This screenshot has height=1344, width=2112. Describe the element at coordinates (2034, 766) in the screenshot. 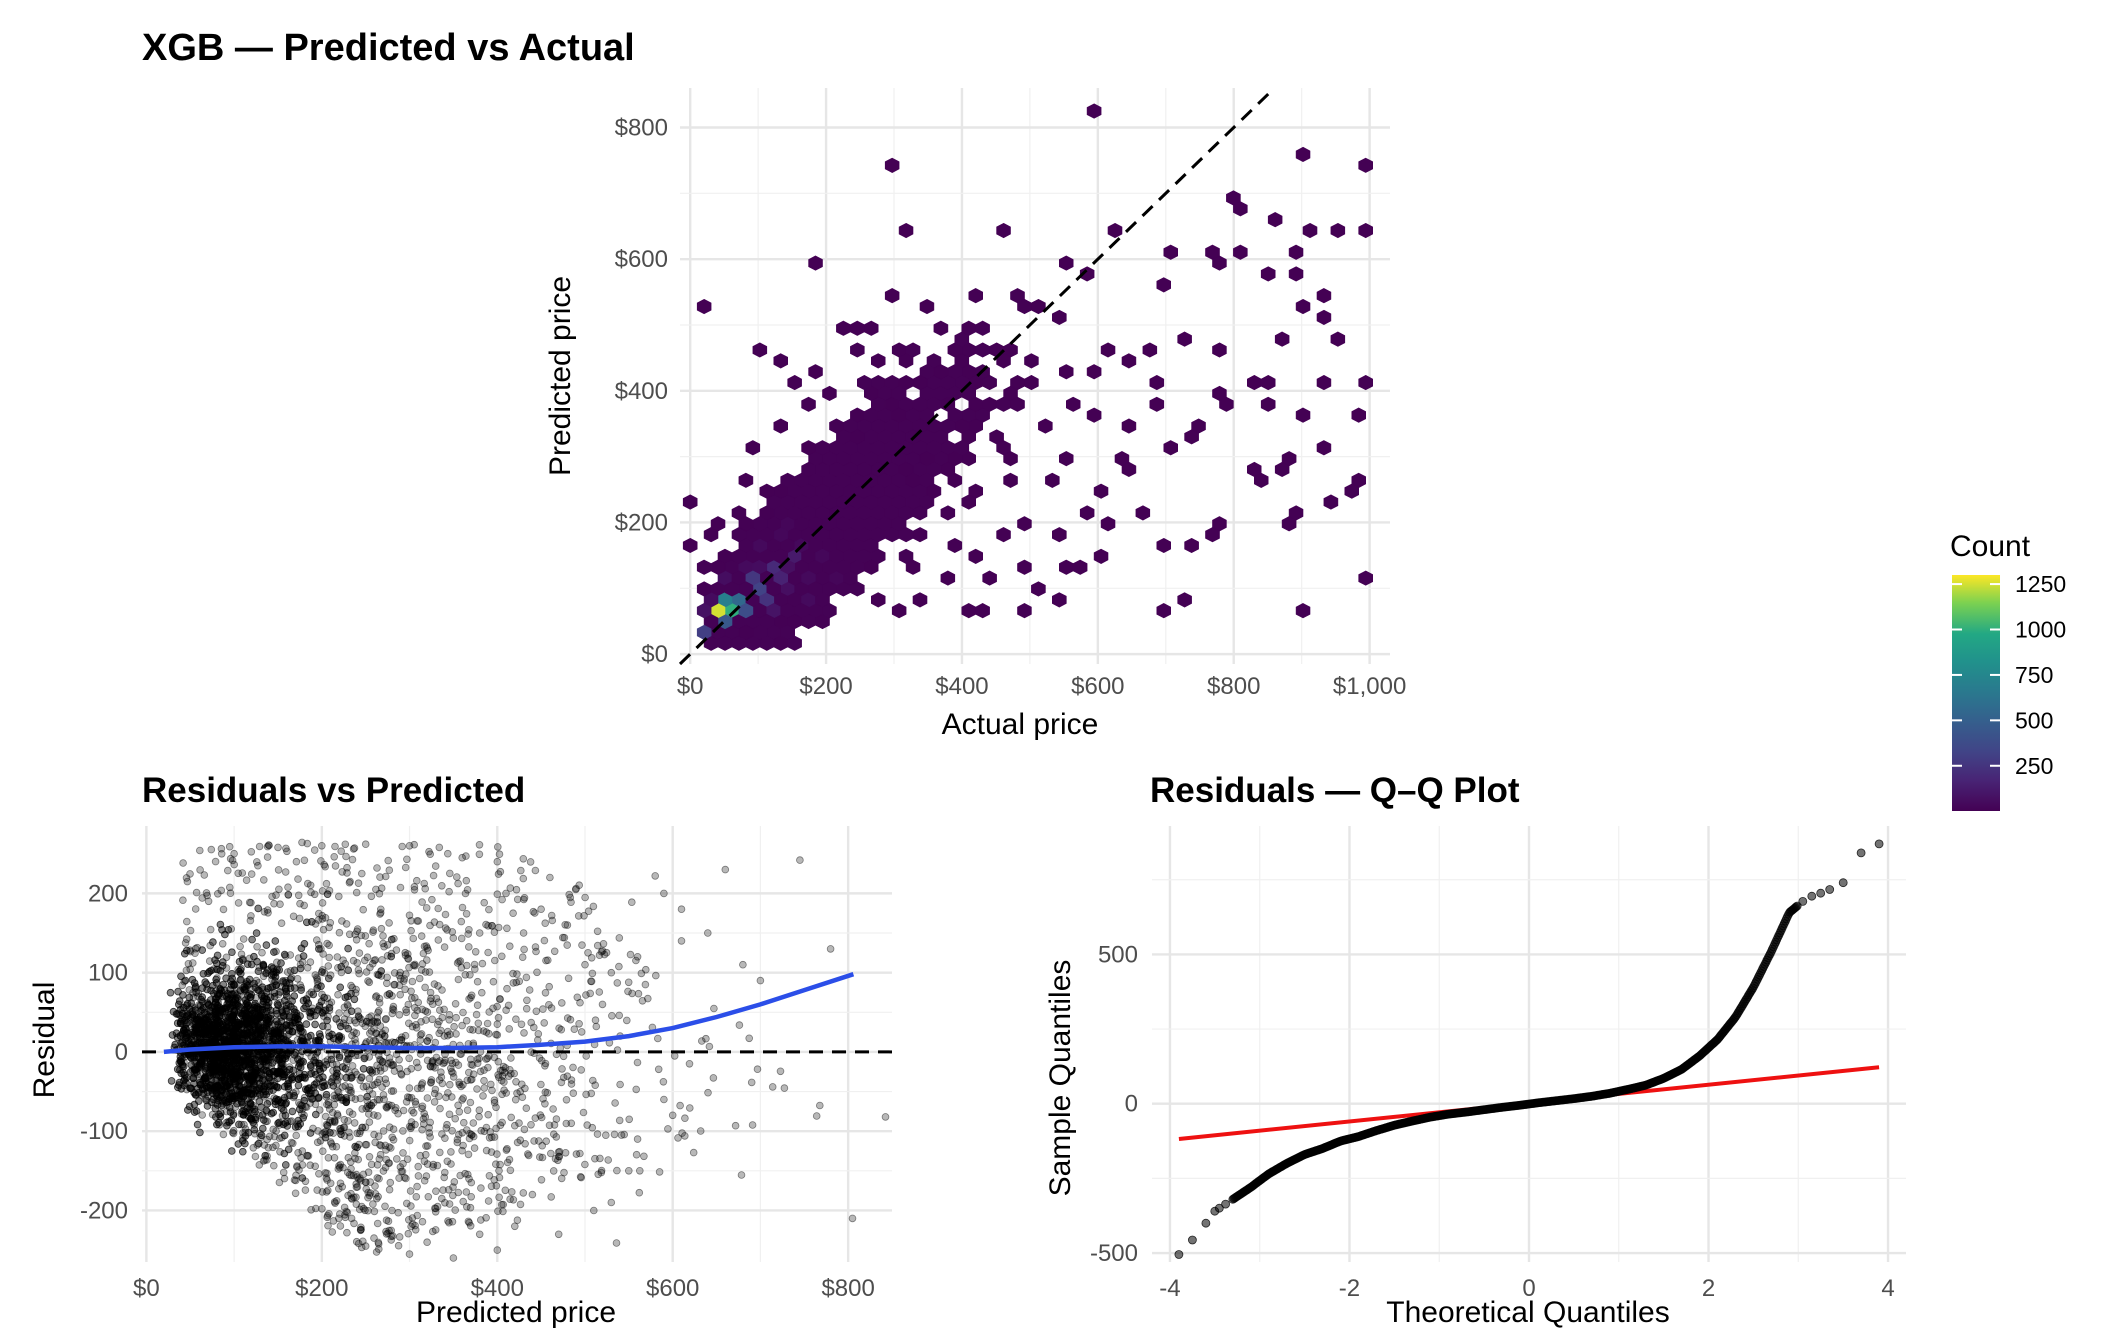

I see `legend-tick-label: 250` at that location.